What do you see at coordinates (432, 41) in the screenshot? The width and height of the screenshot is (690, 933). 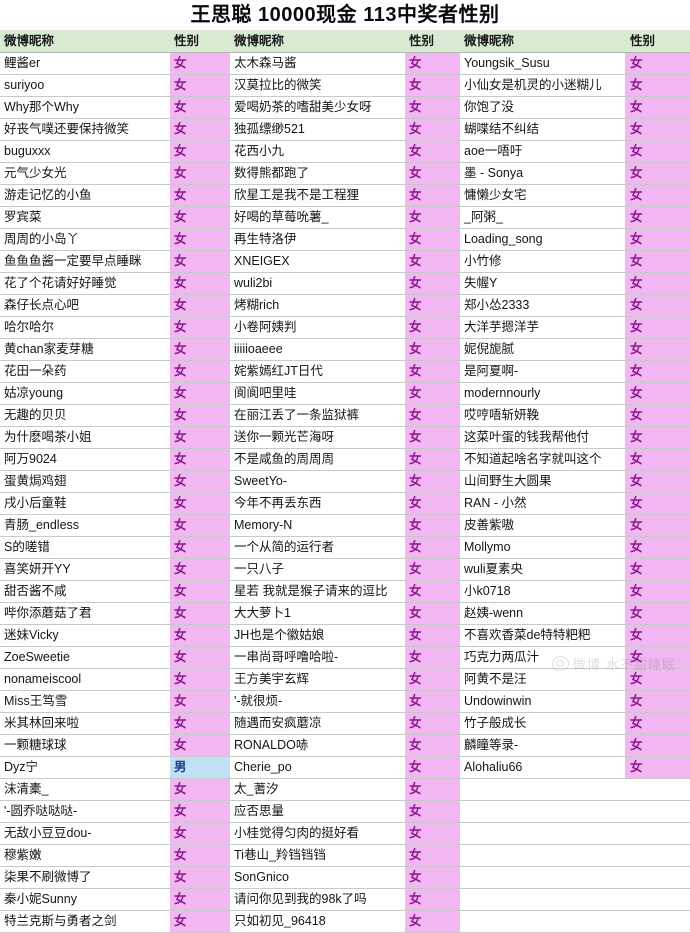 I see `column-header-gender-2: 性别` at bounding box center [432, 41].